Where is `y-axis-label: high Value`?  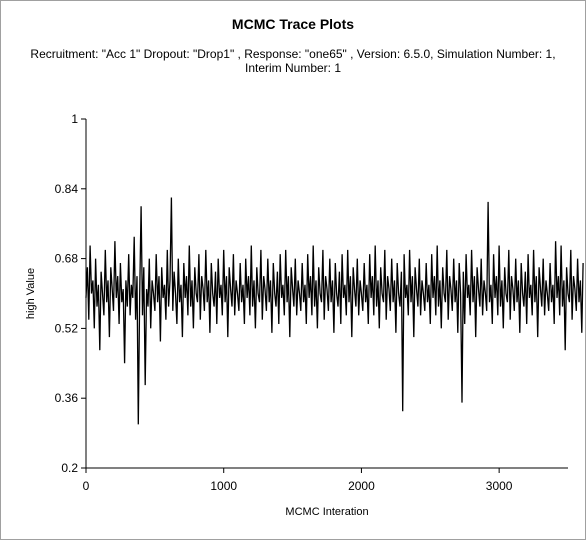 y-axis-label: high Value is located at coordinates (31, 293).